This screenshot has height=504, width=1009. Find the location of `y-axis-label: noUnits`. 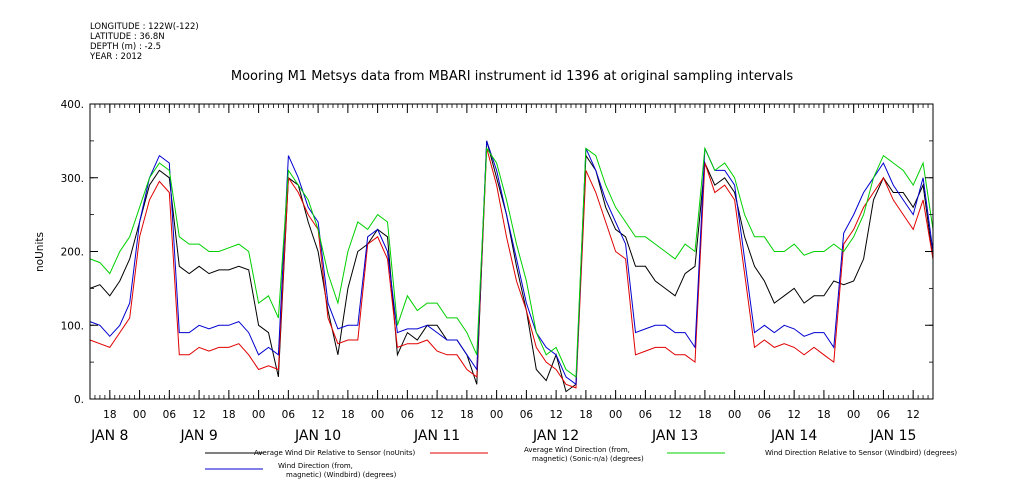

y-axis-label: noUnits is located at coordinates (40, 252).